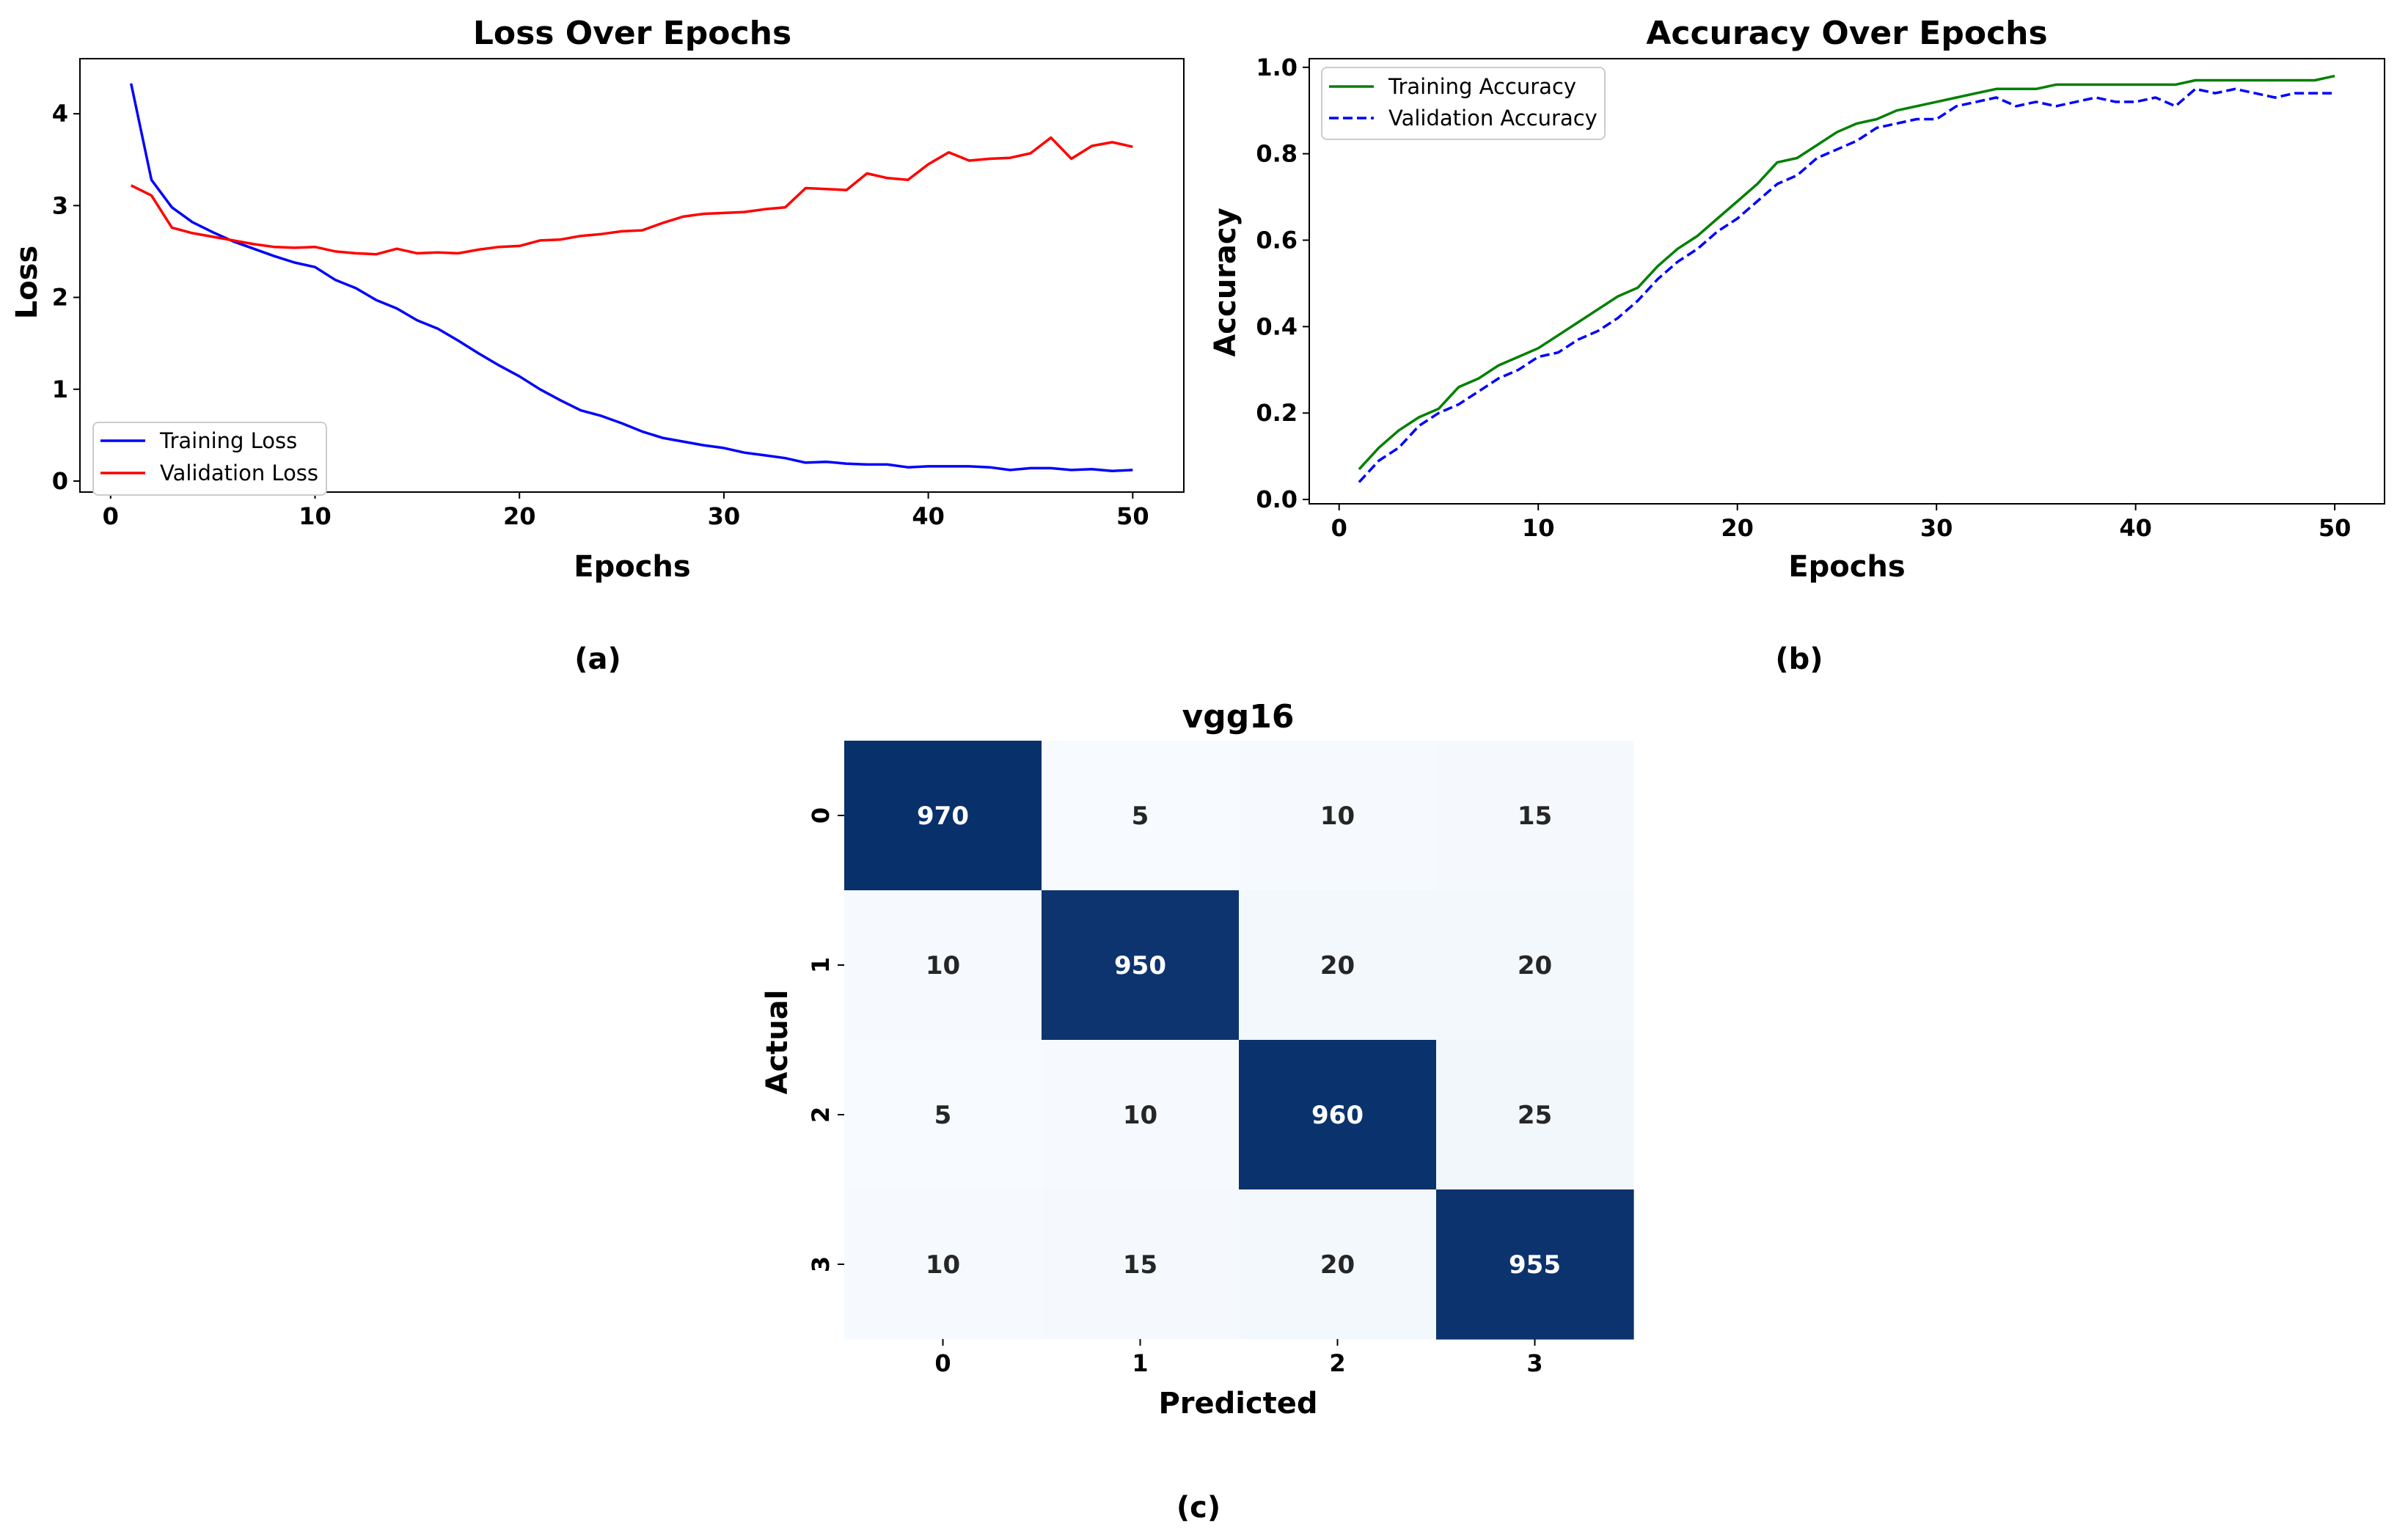  I want to click on confusion-matrix-title: vgg16, so click(1238, 717).